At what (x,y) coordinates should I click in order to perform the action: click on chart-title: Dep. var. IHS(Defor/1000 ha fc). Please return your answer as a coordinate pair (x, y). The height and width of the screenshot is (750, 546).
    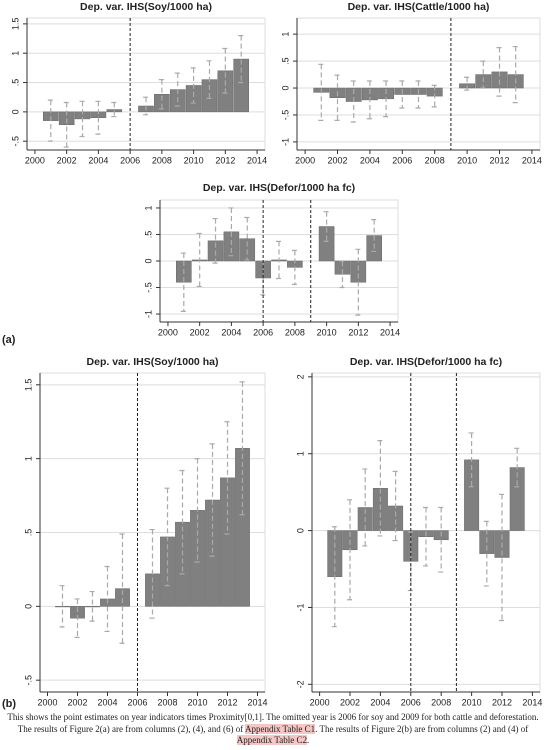
    Looking at the image, I should click on (426, 362).